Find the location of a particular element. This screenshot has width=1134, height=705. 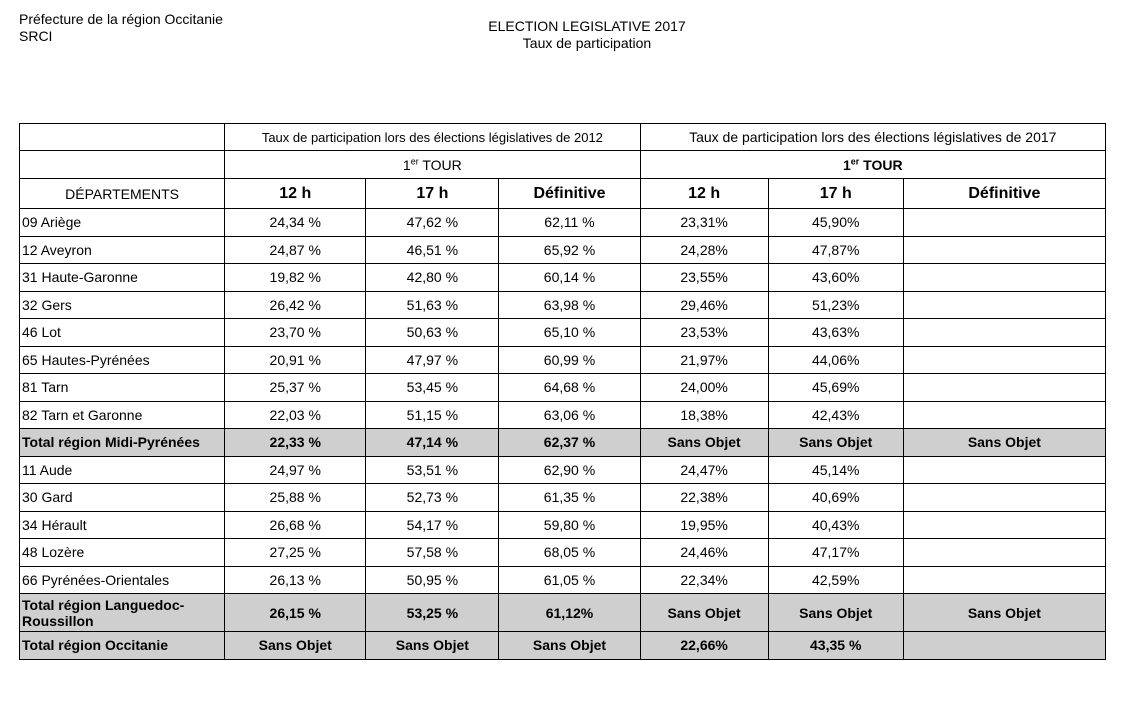

rate-cell: 24,28% is located at coordinates (704, 249).